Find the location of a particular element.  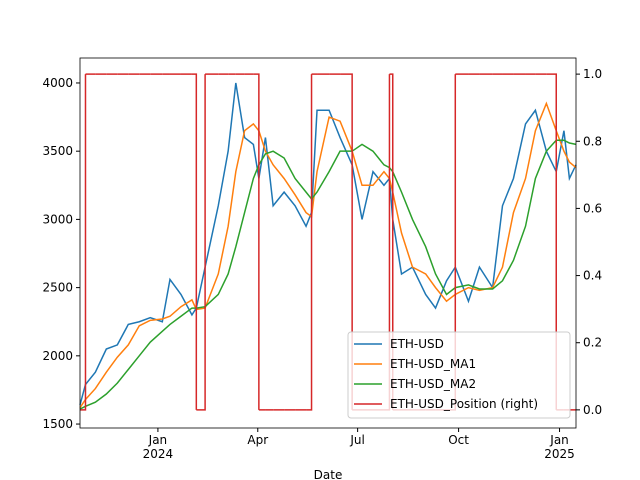

y-tick-label: 2500 is located at coordinates (57, 288).